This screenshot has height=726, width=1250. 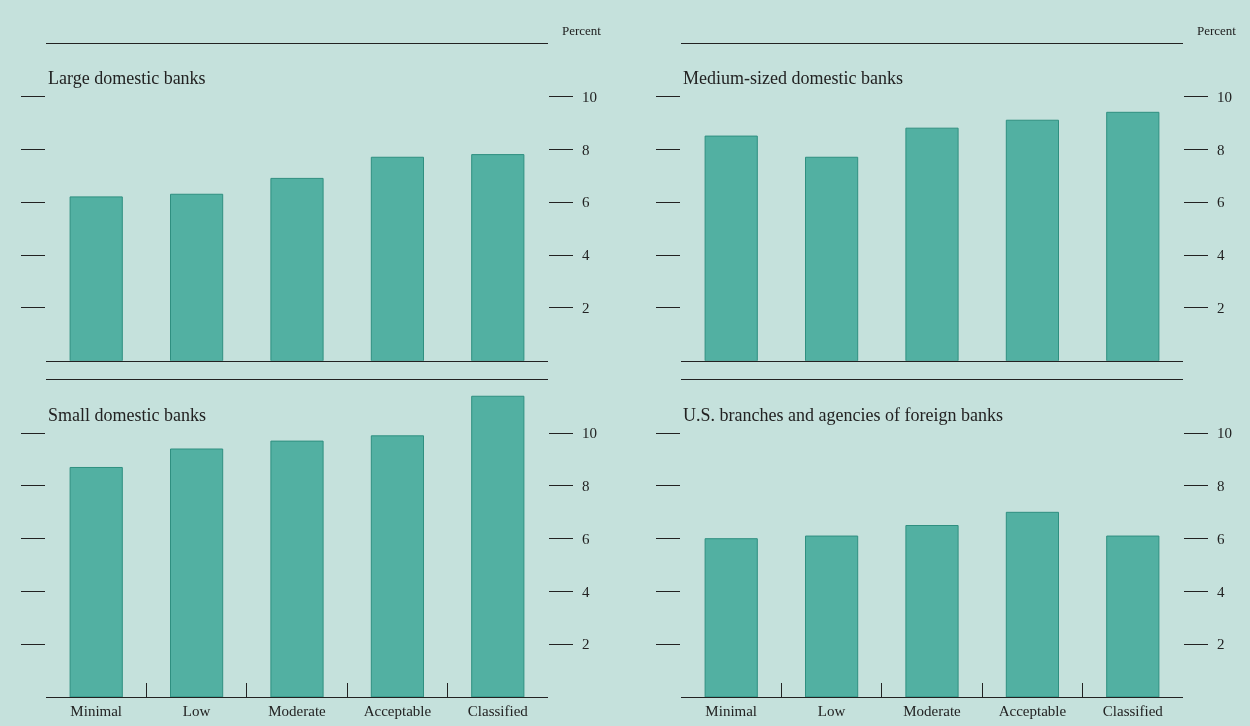 What do you see at coordinates (127, 78) in the screenshot?
I see `text: Large domestic banks` at bounding box center [127, 78].